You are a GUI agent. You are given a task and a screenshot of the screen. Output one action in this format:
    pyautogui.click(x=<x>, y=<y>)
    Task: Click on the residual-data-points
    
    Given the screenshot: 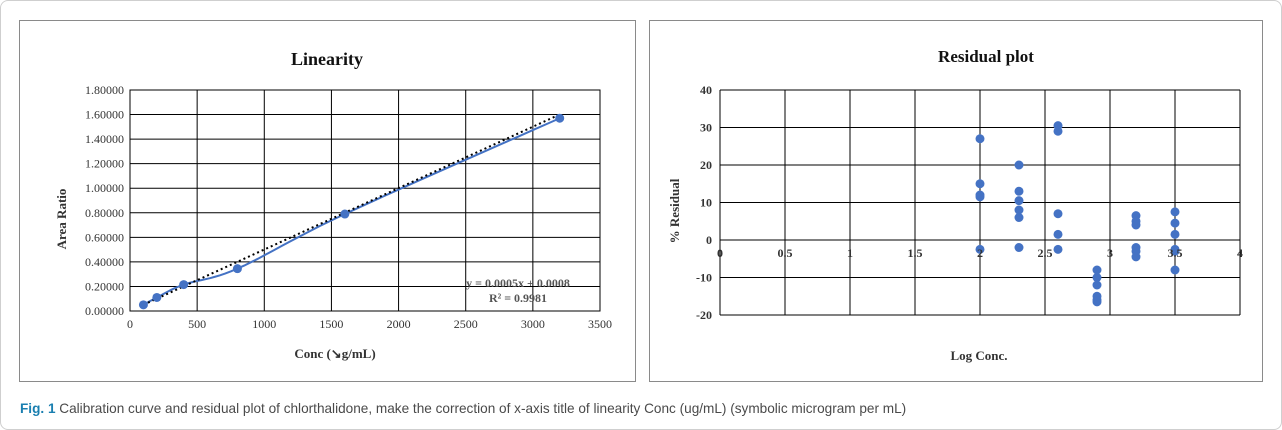 What is the action you would take?
    pyautogui.click(x=1077, y=214)
    